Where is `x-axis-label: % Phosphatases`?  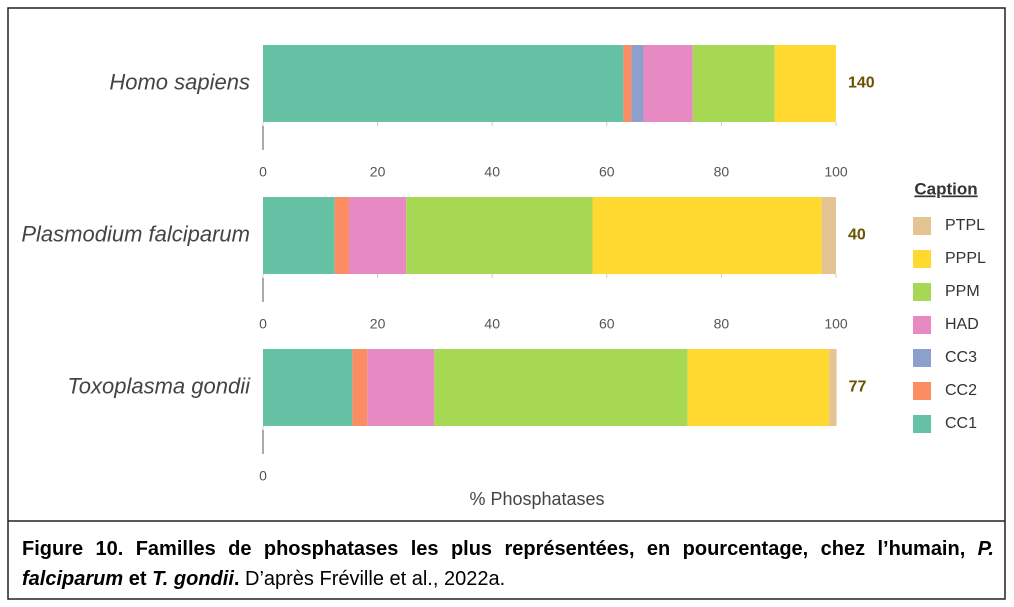 x-axis-label: % Phosphatases is located at coordinates (536, 499).